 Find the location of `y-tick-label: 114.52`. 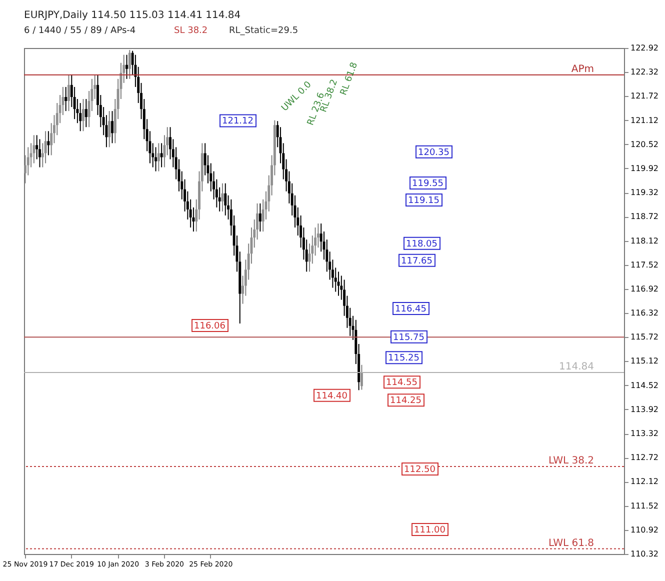

y-tick-label: 114.52 is located at coordinates (644, 385).